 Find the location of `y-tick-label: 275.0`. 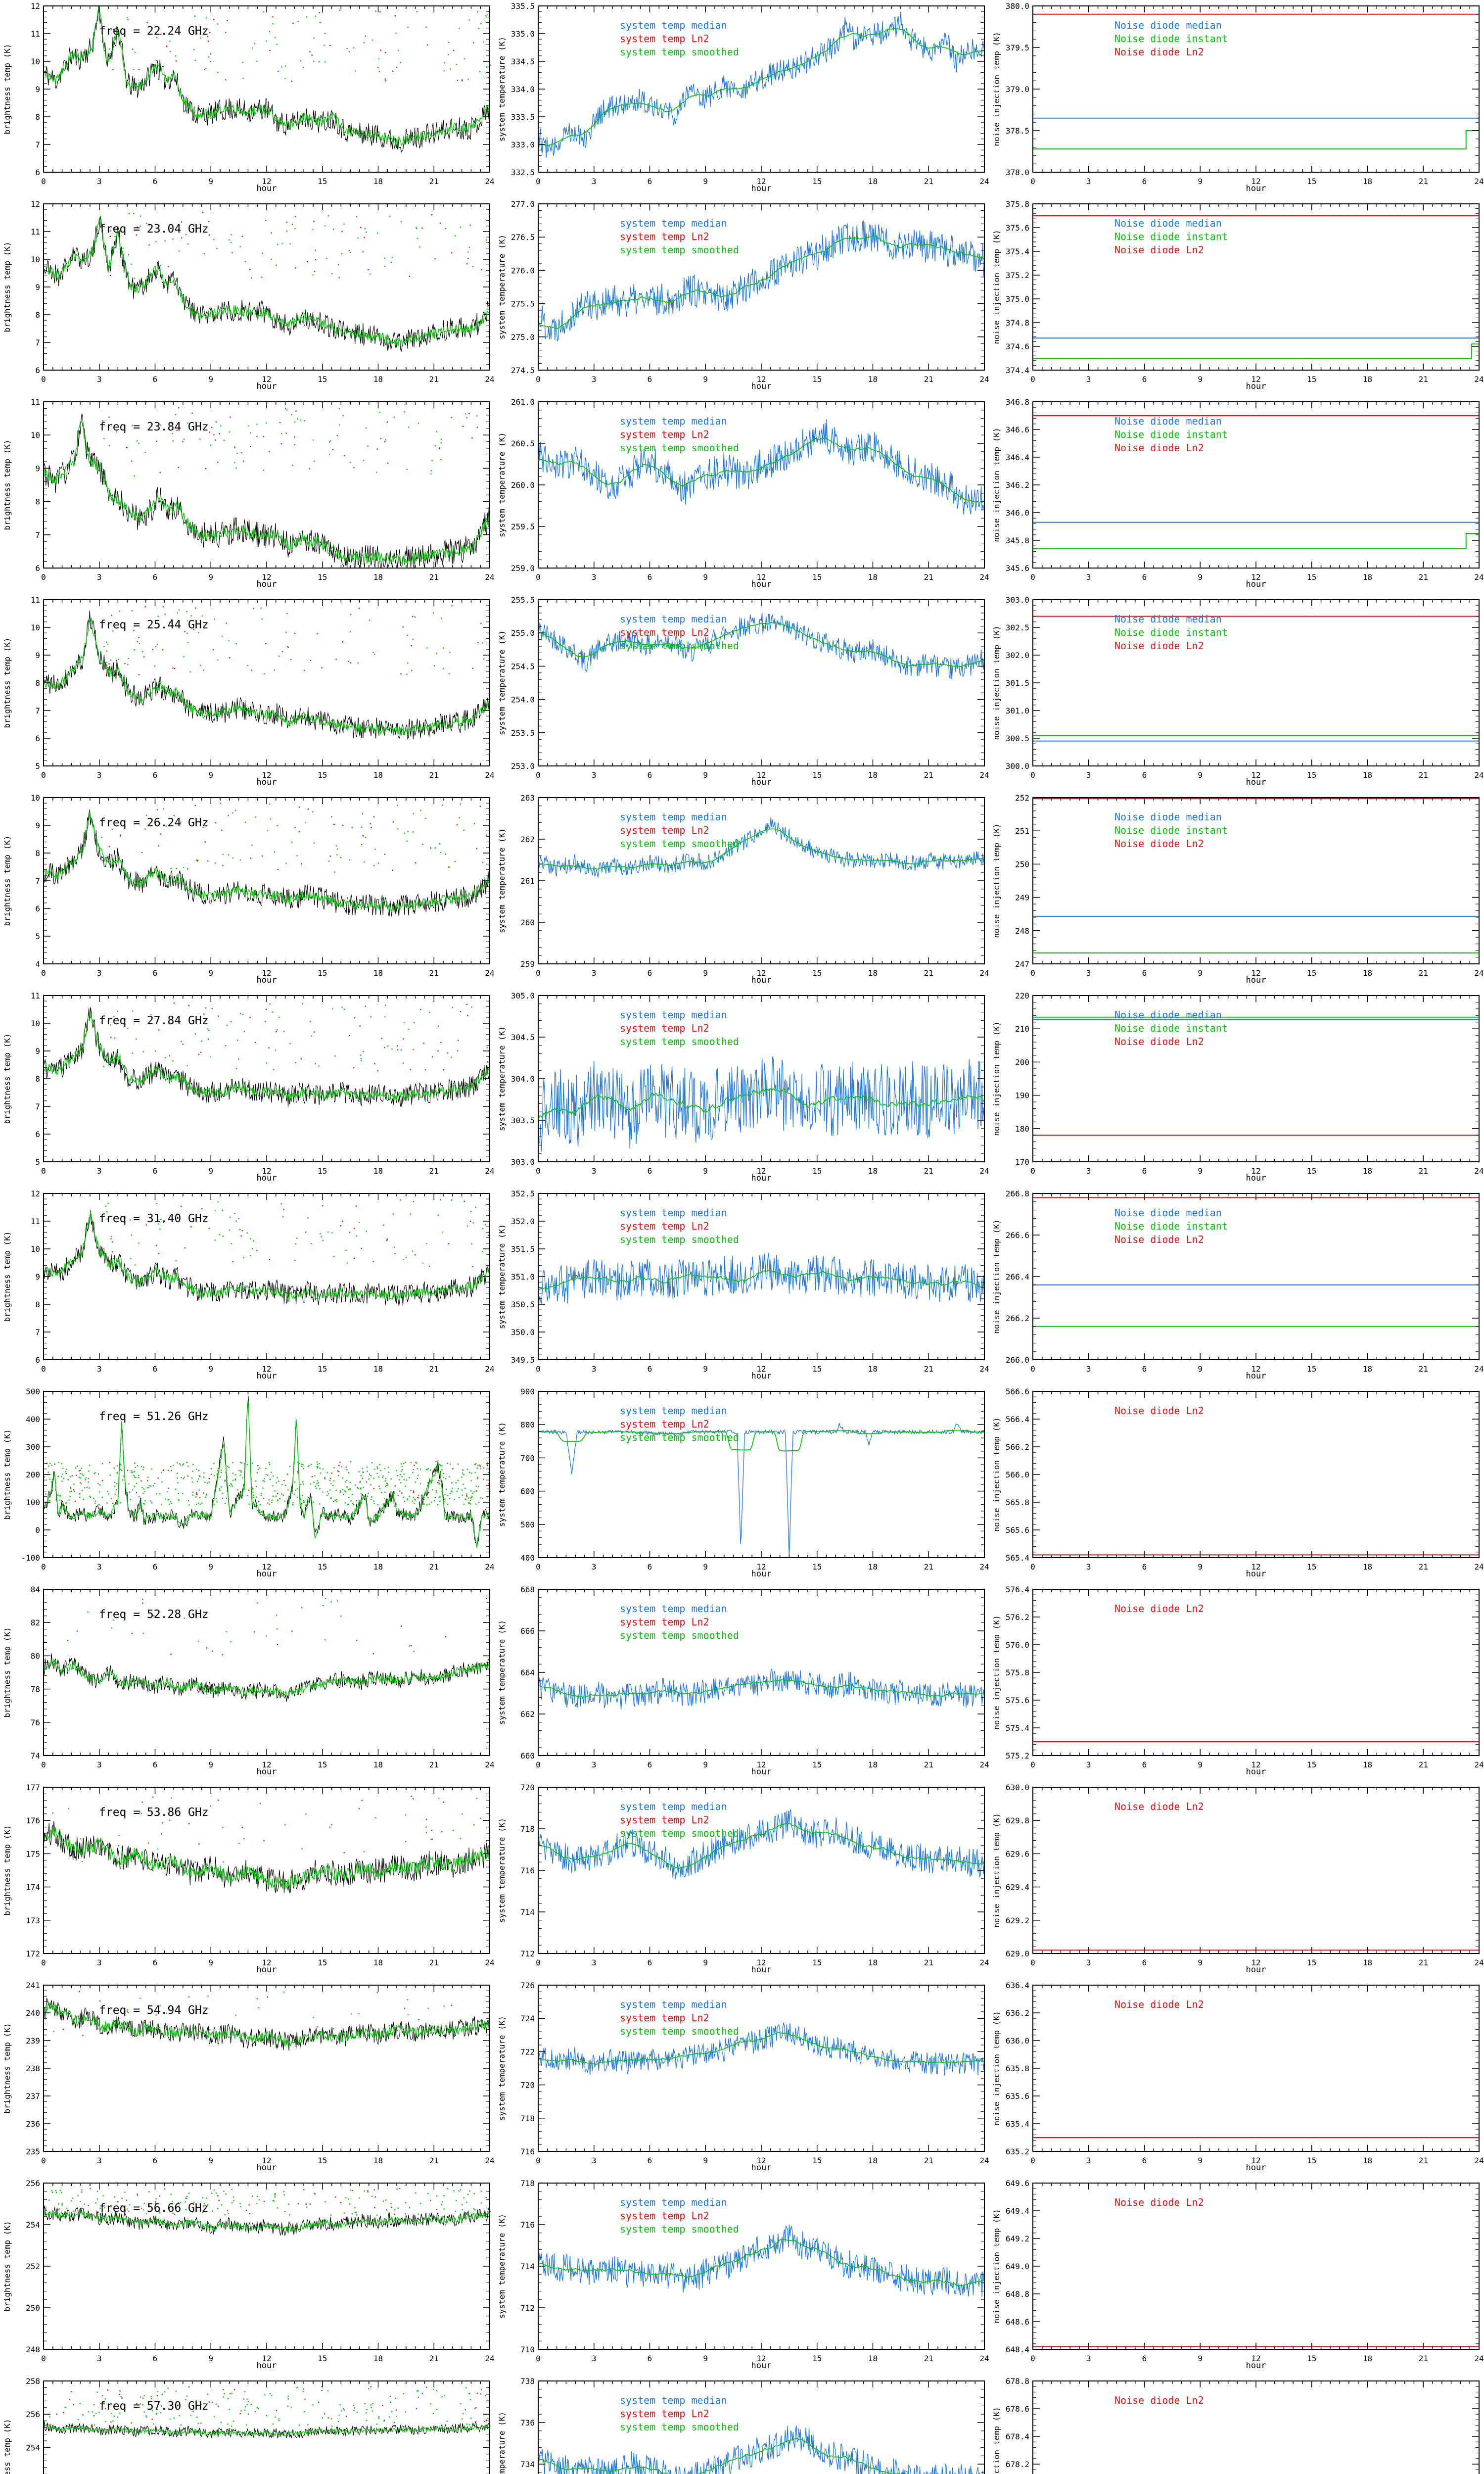

y-tick-label: 275.0 is located at coordinates (523, 338).